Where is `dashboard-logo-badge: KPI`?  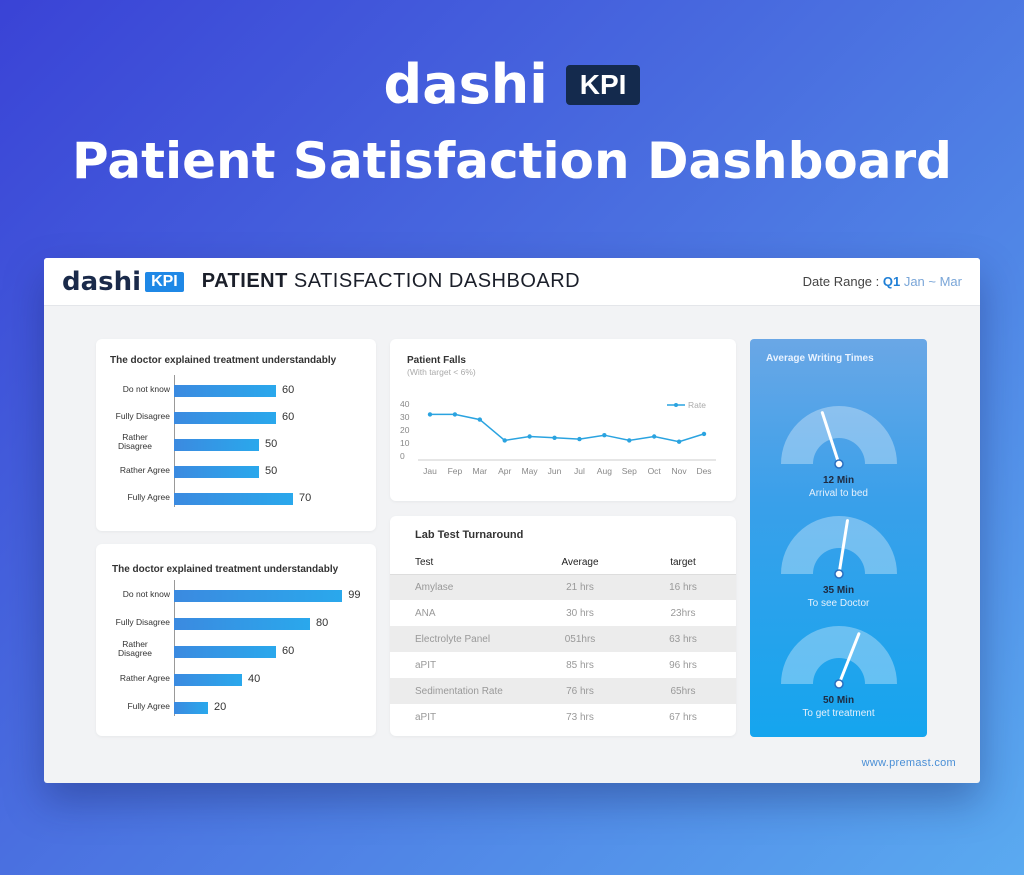 dashboard-logo-badge: KPI is located at coordinates (164, 281).